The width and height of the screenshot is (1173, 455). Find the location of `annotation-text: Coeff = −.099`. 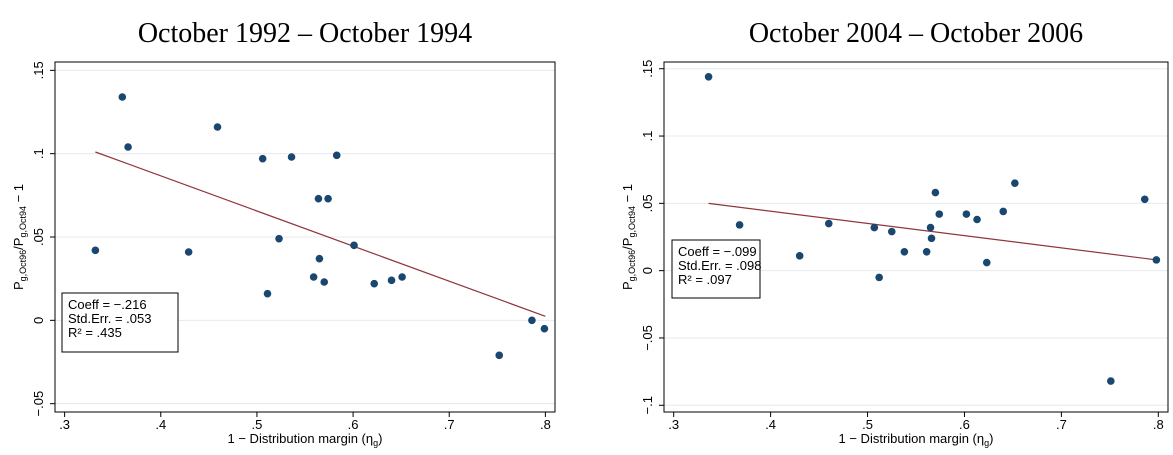

annotation-text: Coeff = −.099 is located at coordinates (717, 251).